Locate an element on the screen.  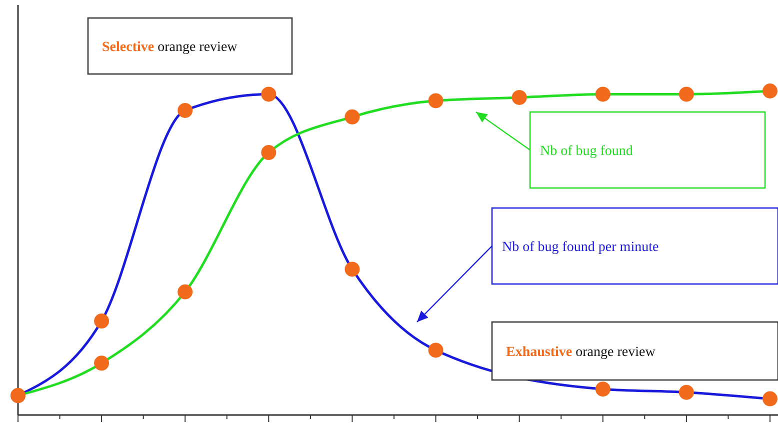
text: Nb of bug found per minute is located at coordinates (580, 247).